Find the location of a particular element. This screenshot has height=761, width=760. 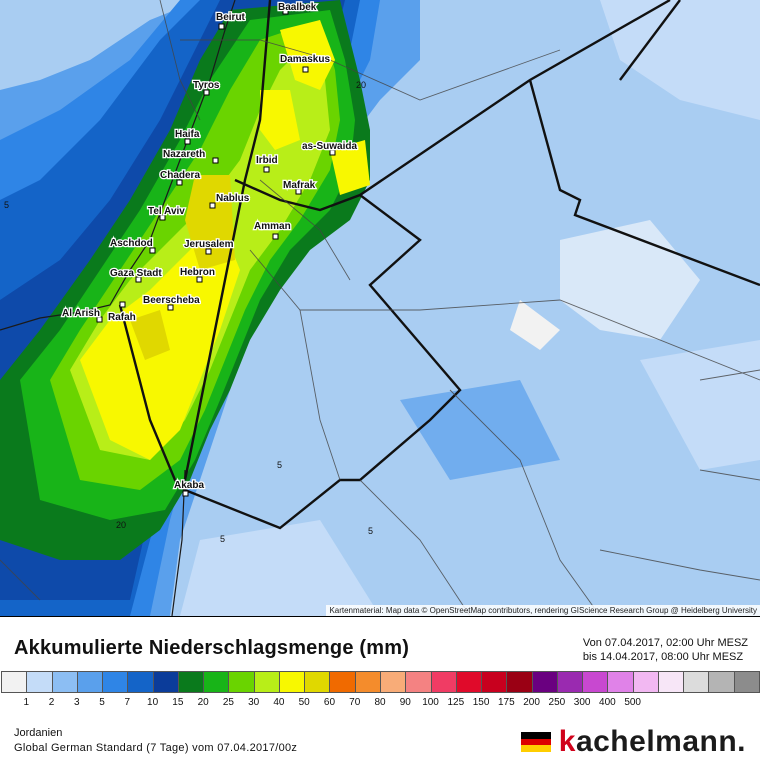

period-to: bis 14.04.2017, 08:00 Uhr MESZ is located at coordinates (663, 657).